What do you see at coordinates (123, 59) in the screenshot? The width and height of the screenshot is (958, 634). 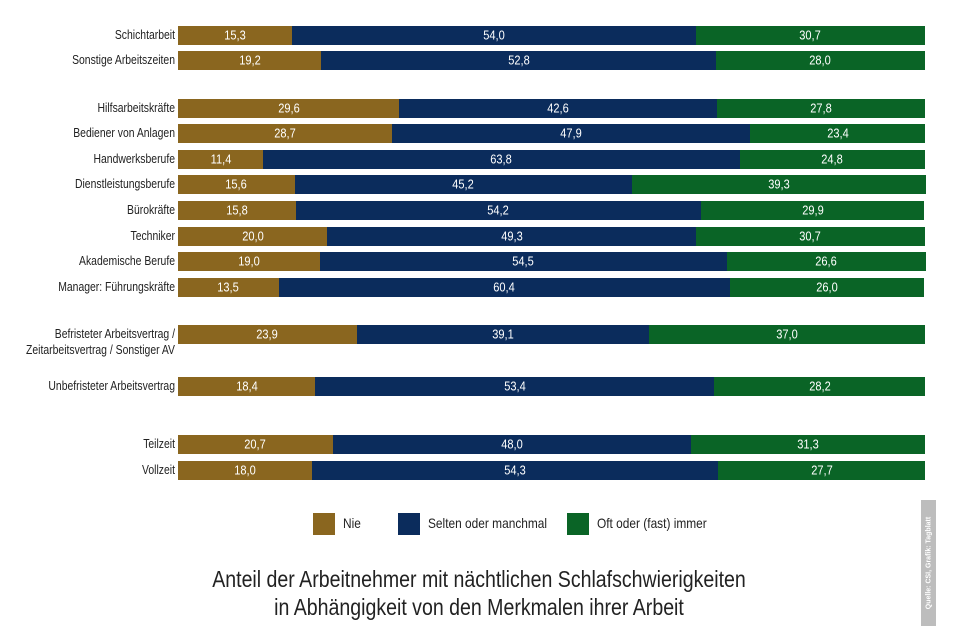 I see `category-label: Sonstige Arbeitszeiten` at bounding box center [123, 59].